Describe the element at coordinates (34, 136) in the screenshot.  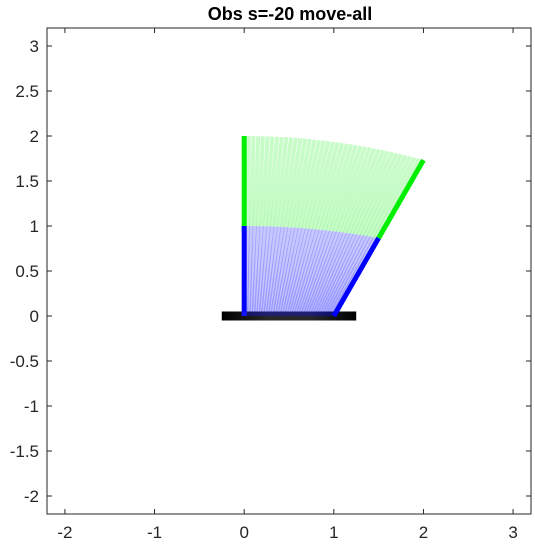
I see `y-tick-label: 2` at that location.